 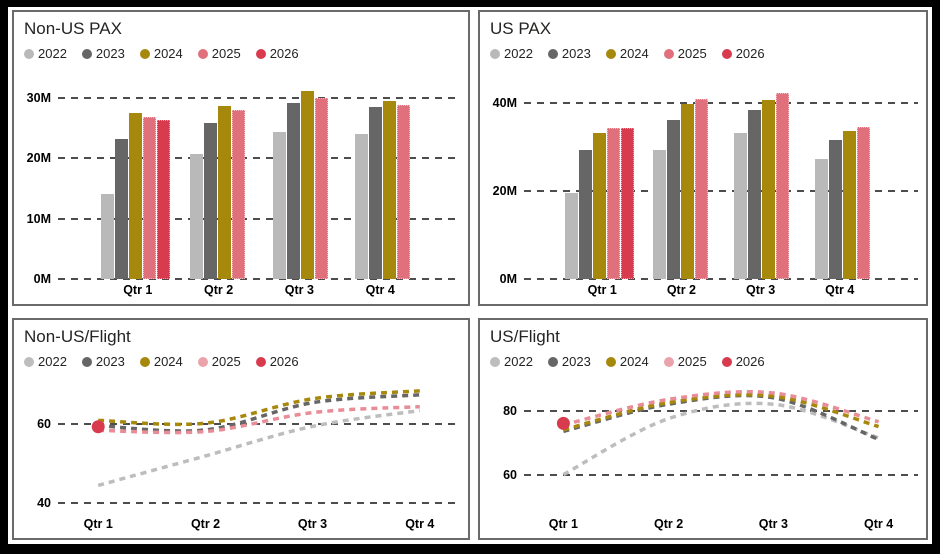 What do you see at coordinates (420, 524) in the screenshot?
I see `x-axis-label-qtr-4: Qtr 4` at bounding box center [420, 524].